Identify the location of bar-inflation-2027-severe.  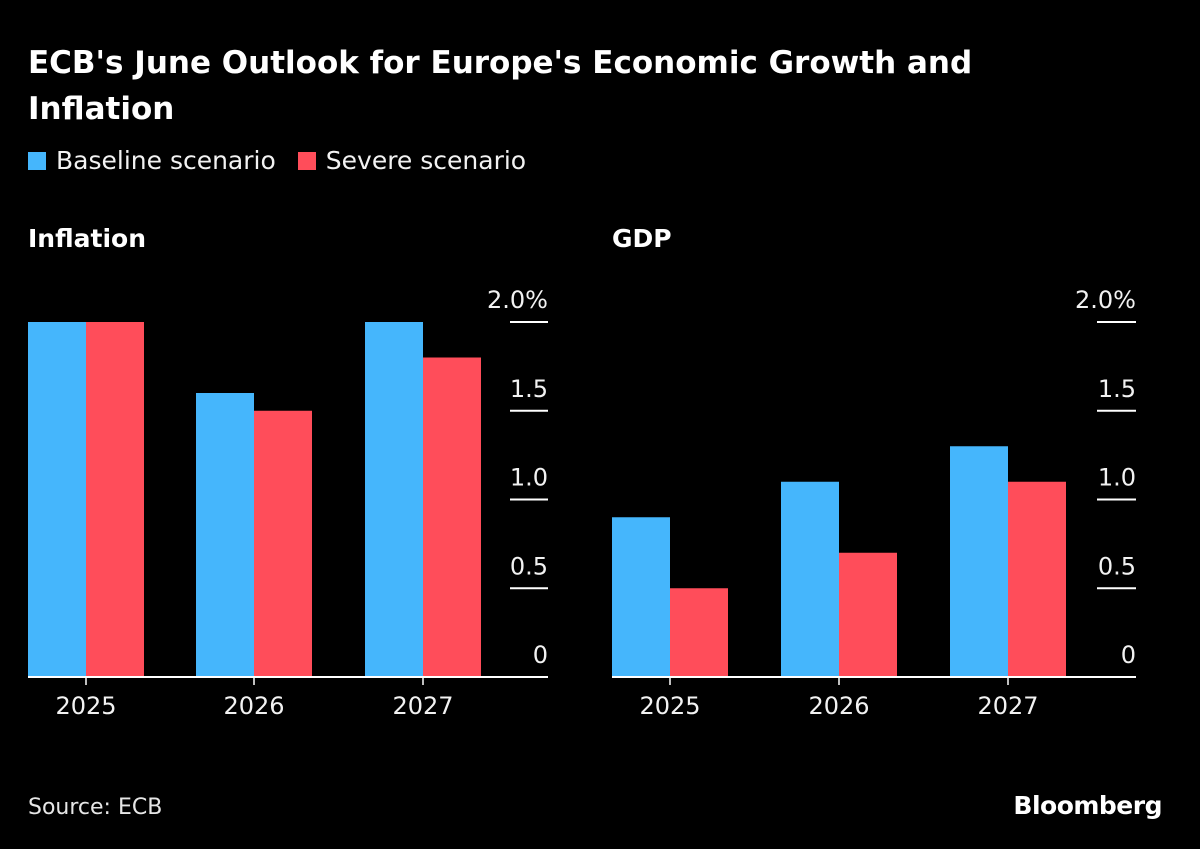
(452, 517).